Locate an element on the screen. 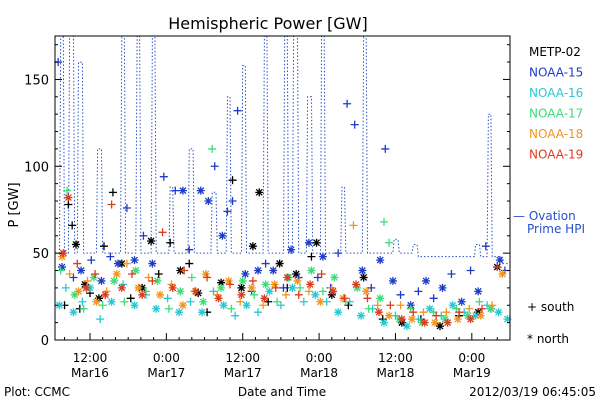 The image size is (600, 400). chart-title: Hemispheric Power [GW] is located at coordinates (267, 23).